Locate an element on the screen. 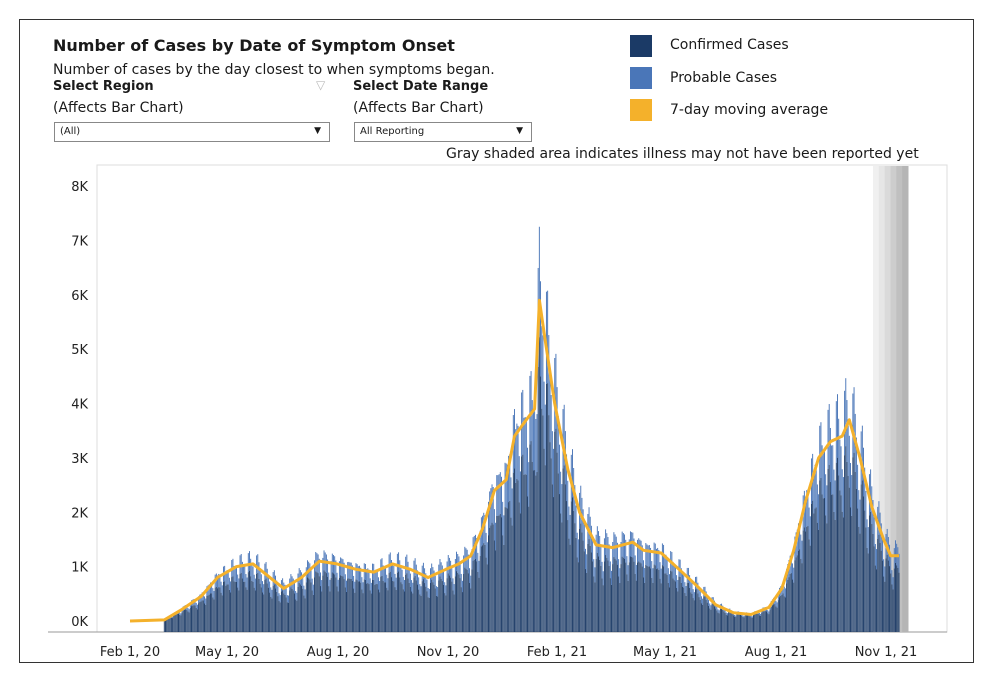 This screenshot has width=993, height=682. y-tick-label: 5K is located at coordinates (79, 350).